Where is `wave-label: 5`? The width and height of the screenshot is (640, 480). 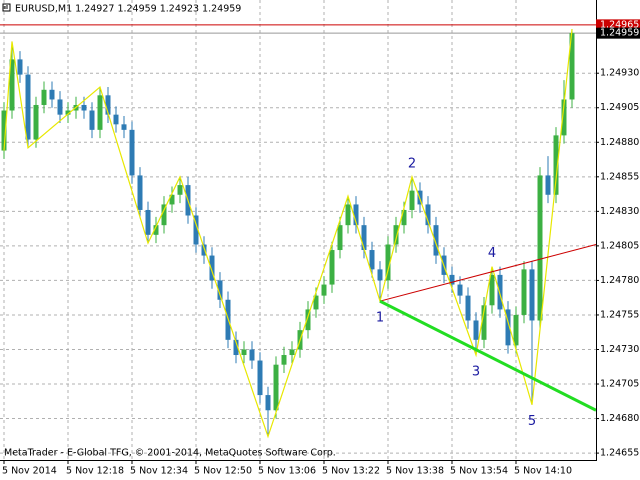 wave-label: 5 is located at coordinates (532, 421).